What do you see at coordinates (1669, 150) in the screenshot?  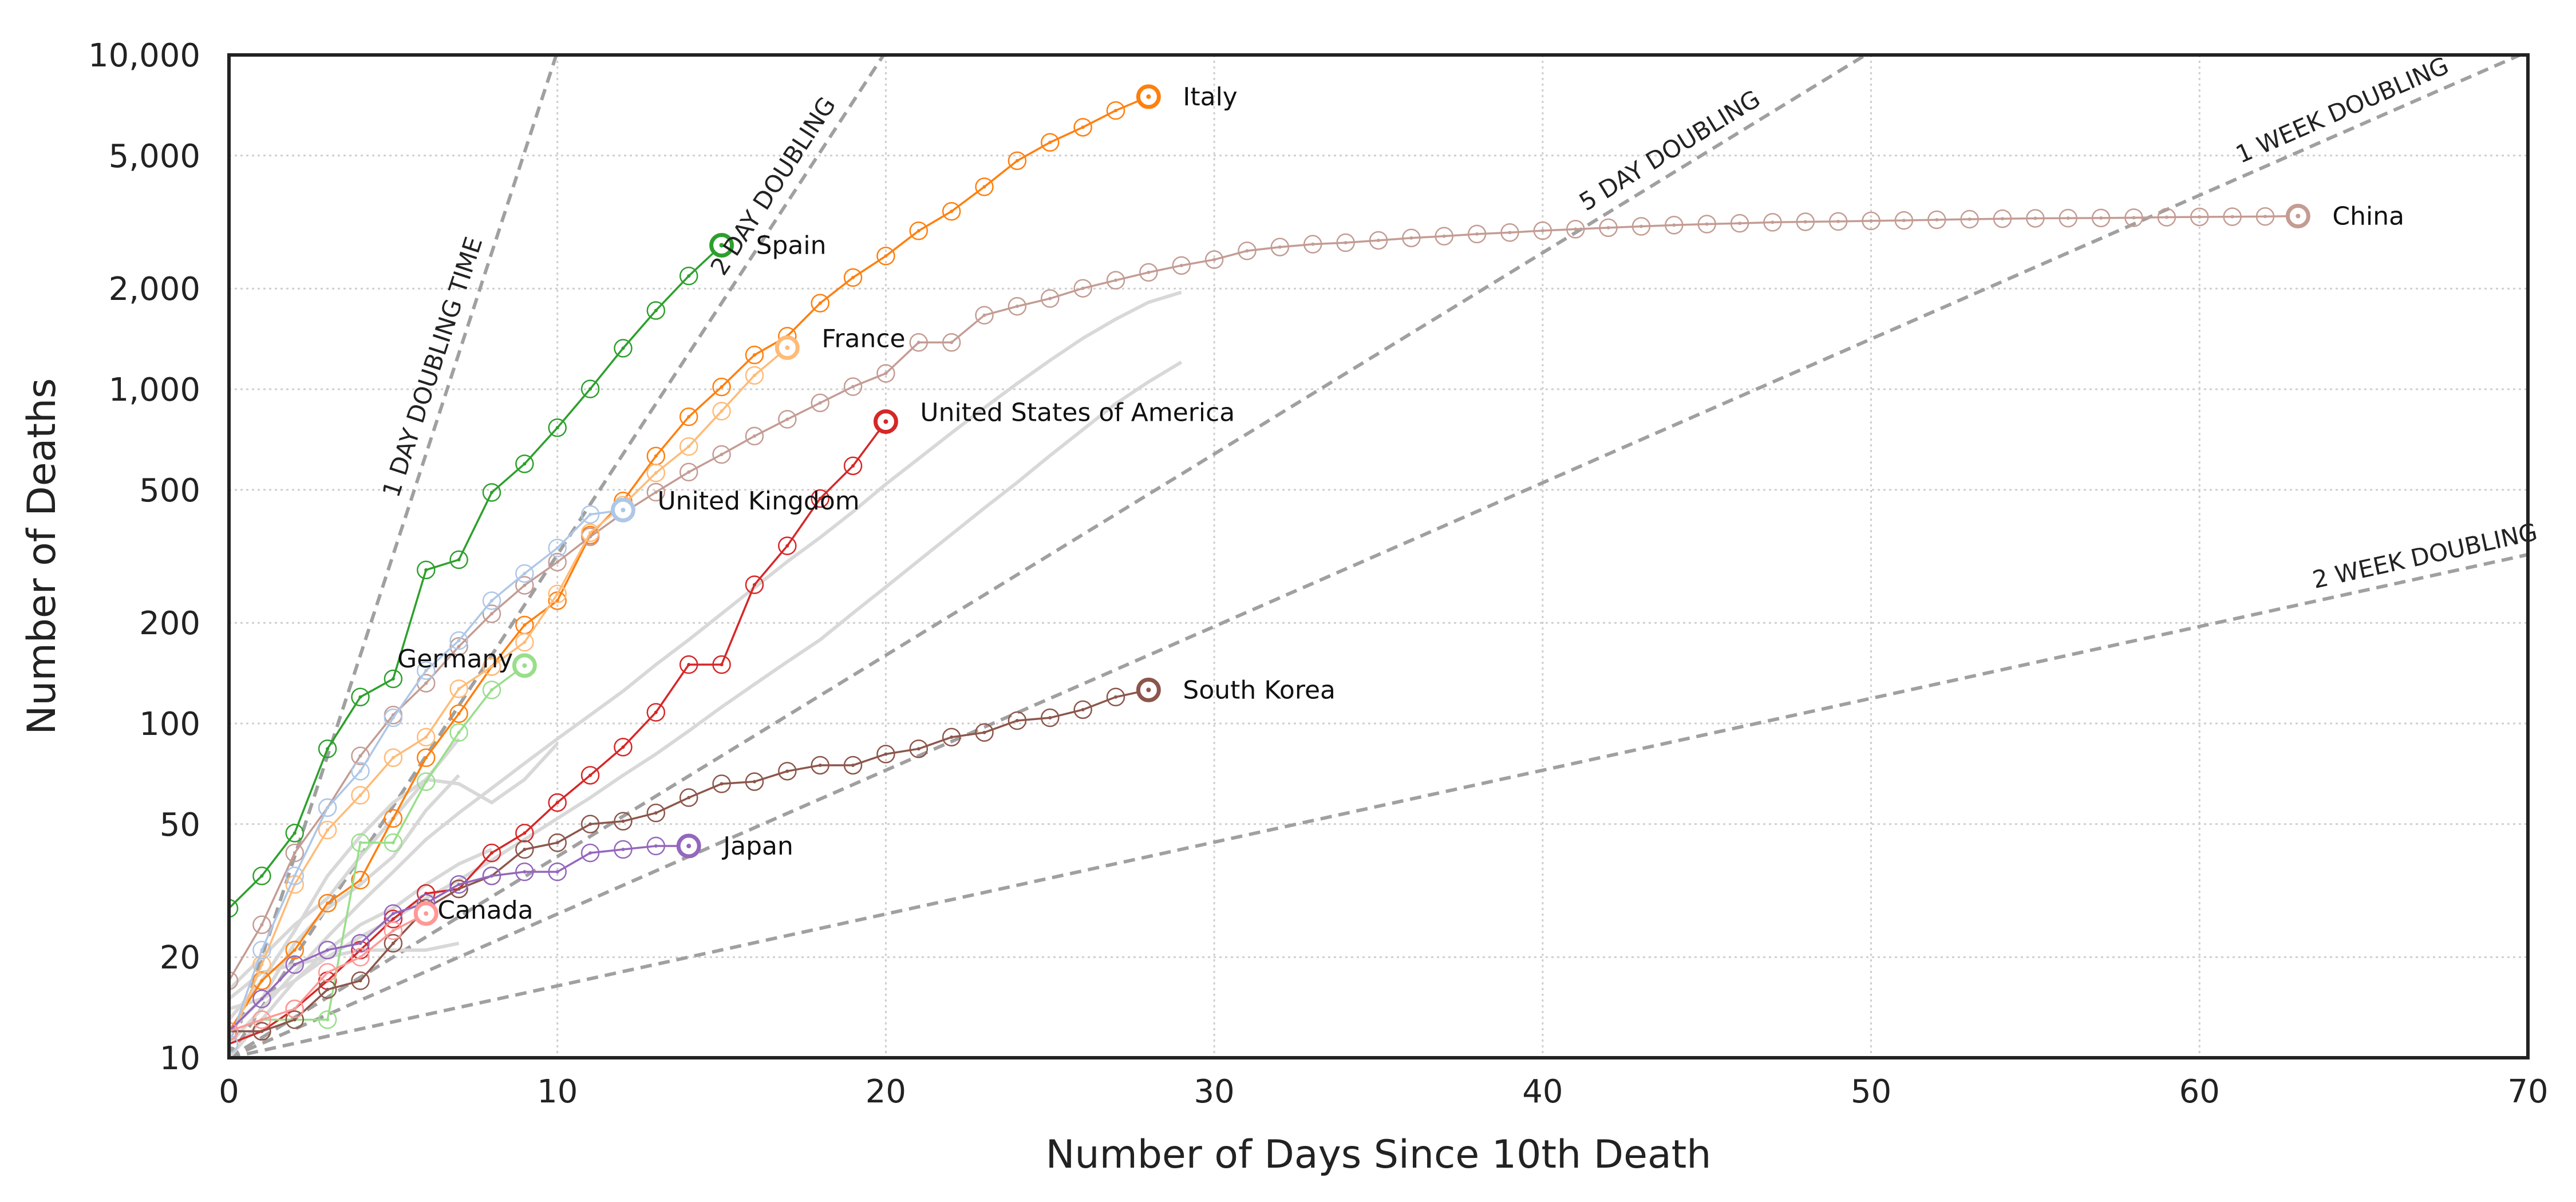 I see `doubling-line-label: 5 DAY DOUBLING` at bounding box center [1669, 150].